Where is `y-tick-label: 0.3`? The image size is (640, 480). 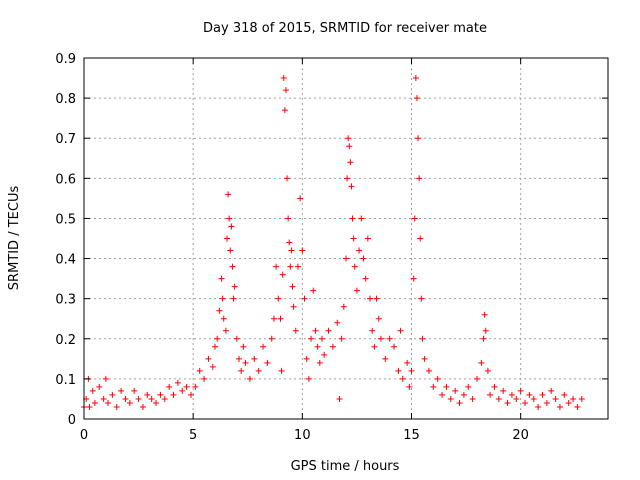
y-tick-label: 0.3 is located at coordinates (65, 300).